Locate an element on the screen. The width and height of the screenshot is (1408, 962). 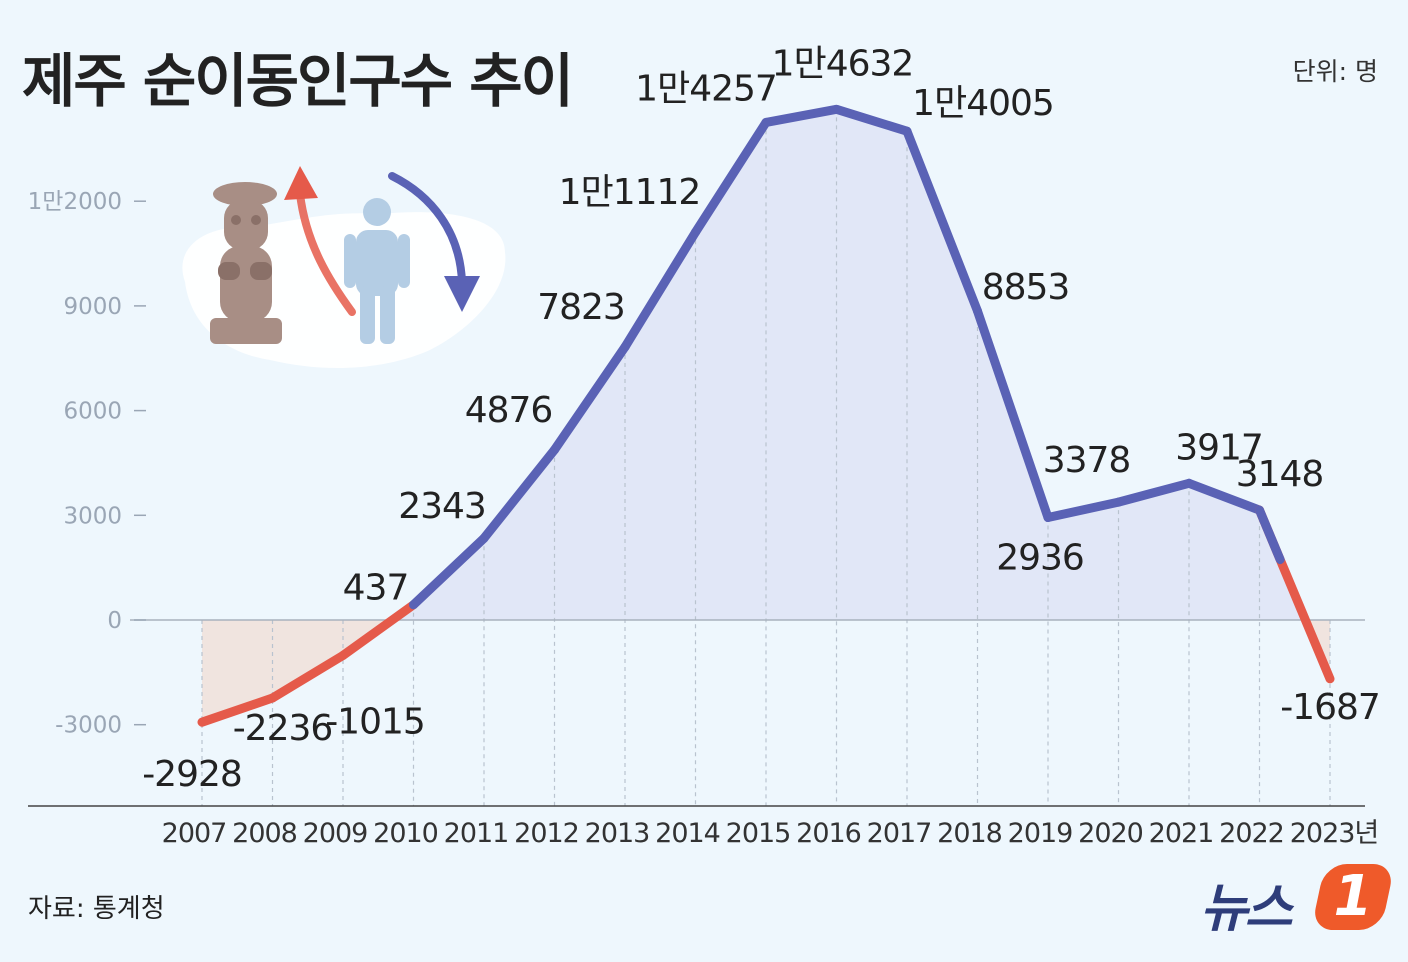
arrow-down-head is located at coordinates (462, 294).